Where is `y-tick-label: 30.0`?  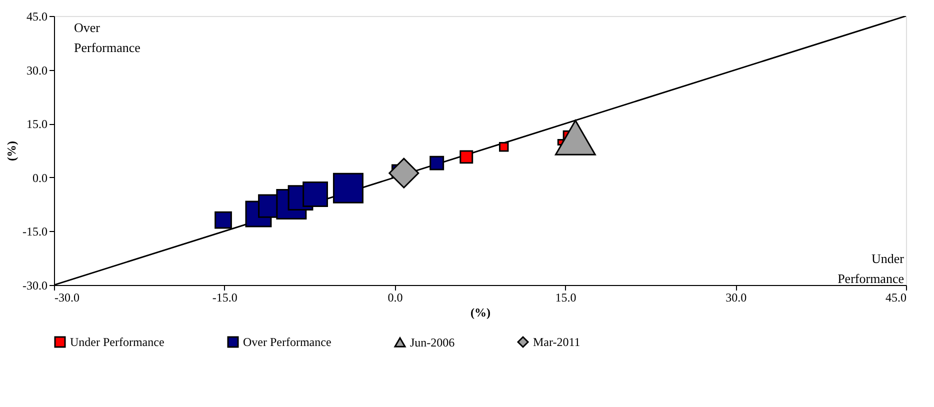 y-tick-label: 30.0 is located at coordinates (37, 70).